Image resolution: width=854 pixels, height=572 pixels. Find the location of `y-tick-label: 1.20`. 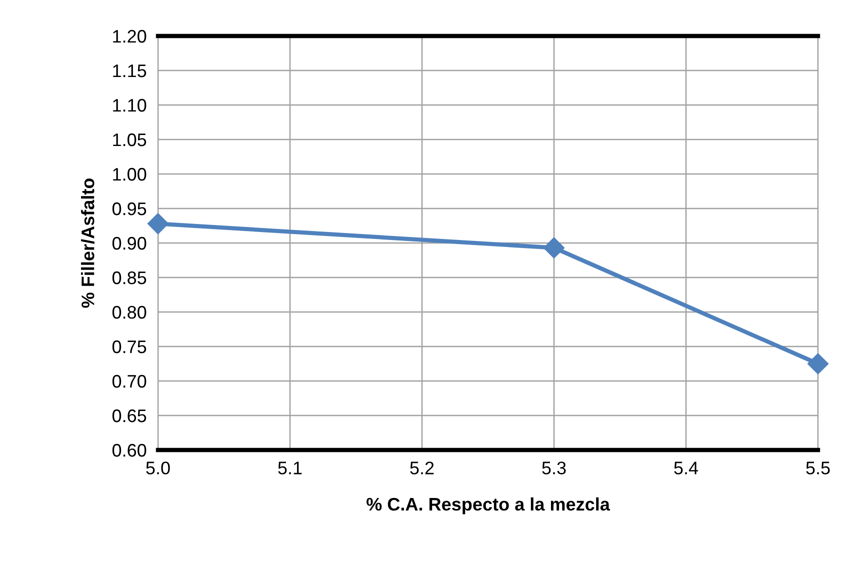

y-tick-label: 1.20 is located at coordinates (129, 36).